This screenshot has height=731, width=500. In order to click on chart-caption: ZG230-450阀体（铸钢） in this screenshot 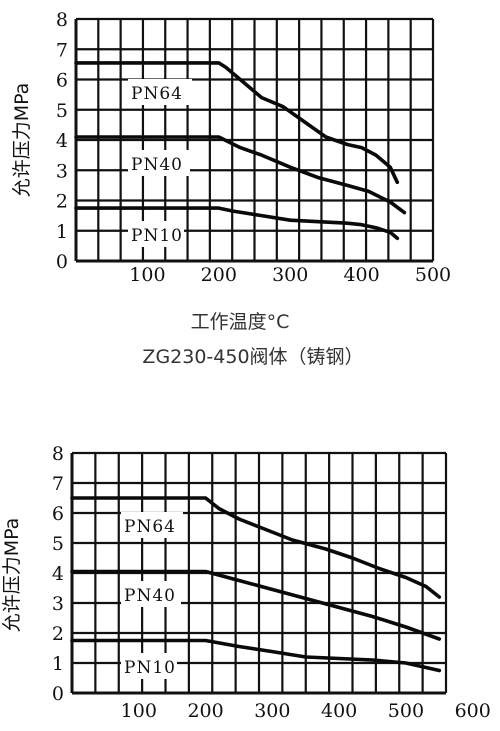, I will do `click(252, 357)`.